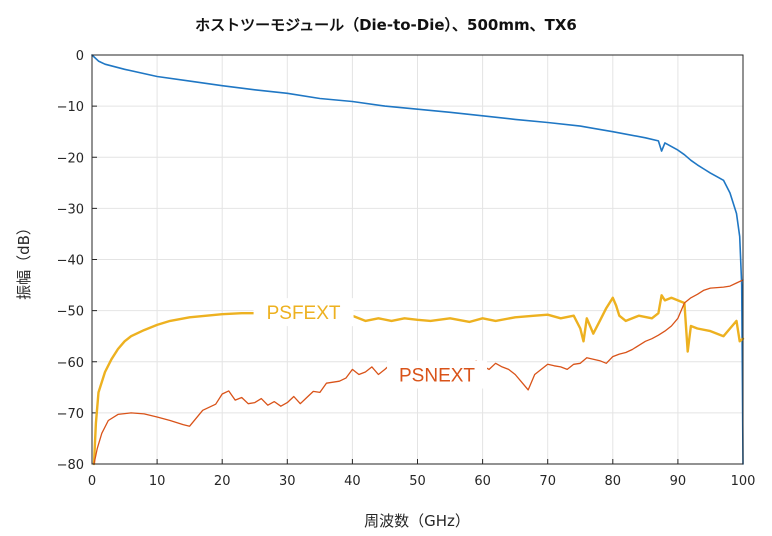 The width and height of the screenshot is (772, 536). I want to click on chart-title: ホストツーモジュール（Die-to-Die）、500mm、TX6, so click(386, 25).